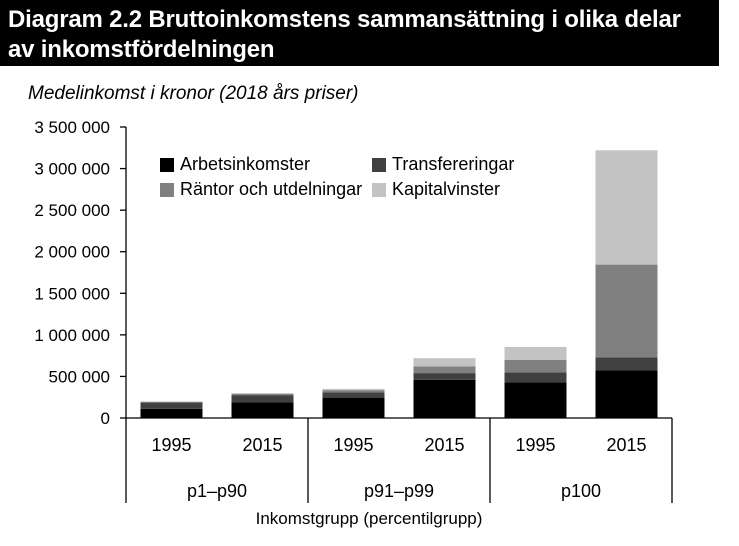 This screenshot has width=739, height=546. What do you see at coordinates (581, 491) in the screenshot?
I see `group-label: p100` at bounding box center [581, 491].